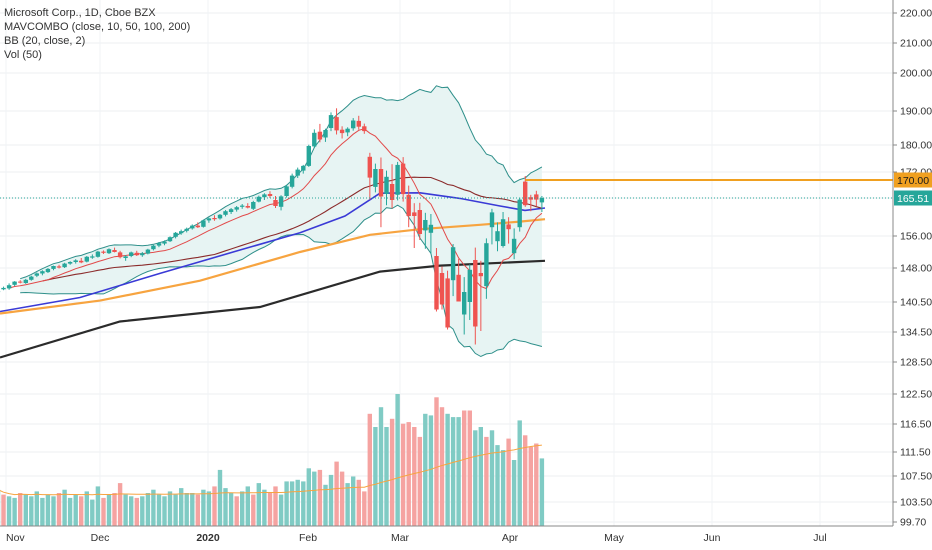 The image size is (932, 550). I want to click on price-tick-label: 116.50, so click(915, 425).